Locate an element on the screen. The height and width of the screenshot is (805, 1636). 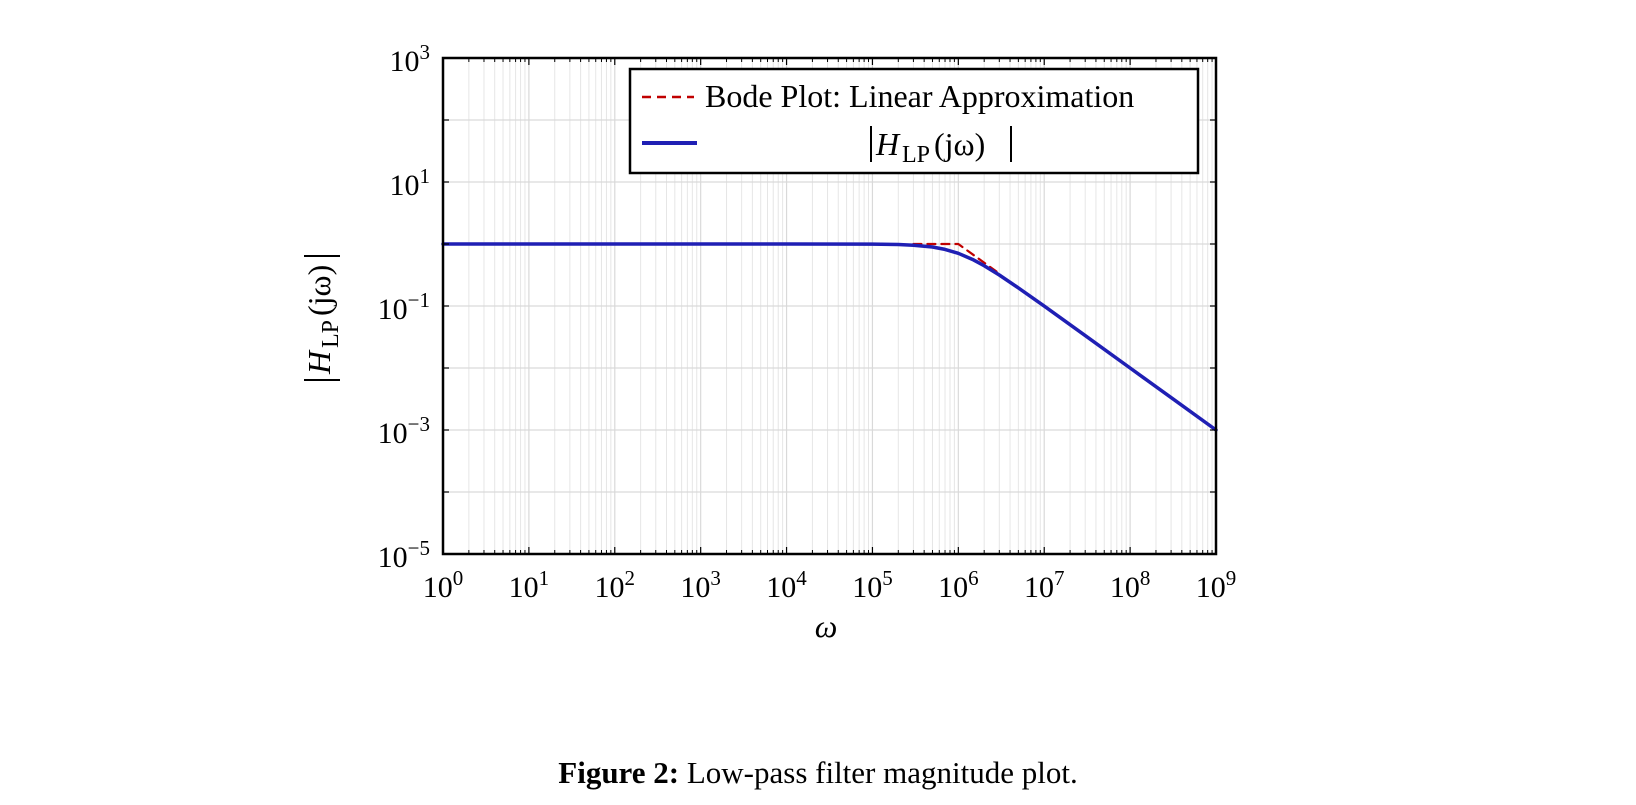
x-tick-label: 10⁰ is located at coordinates (443, 585).